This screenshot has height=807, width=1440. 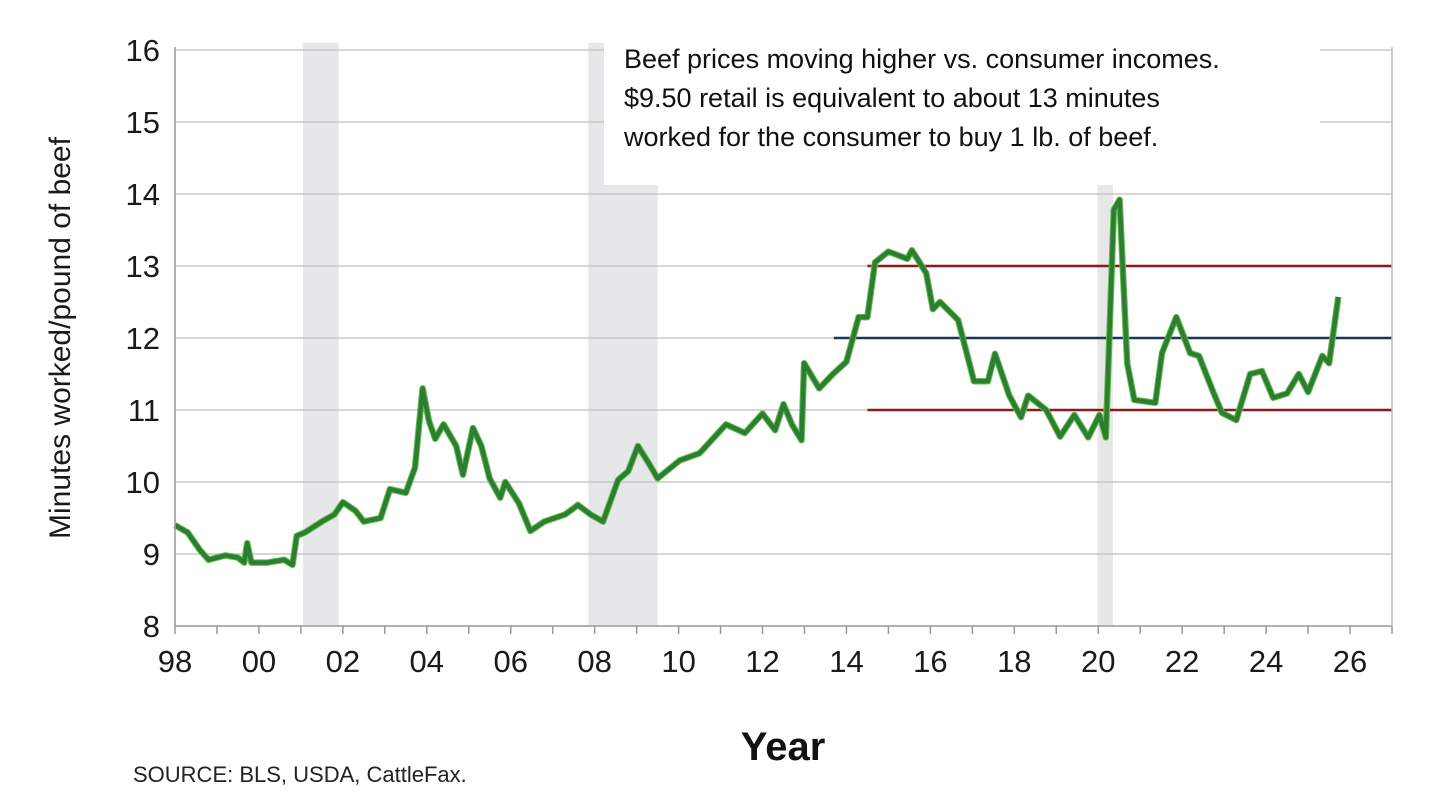 I want to click on x-tick-label: 08, so click(x=594, y=661).